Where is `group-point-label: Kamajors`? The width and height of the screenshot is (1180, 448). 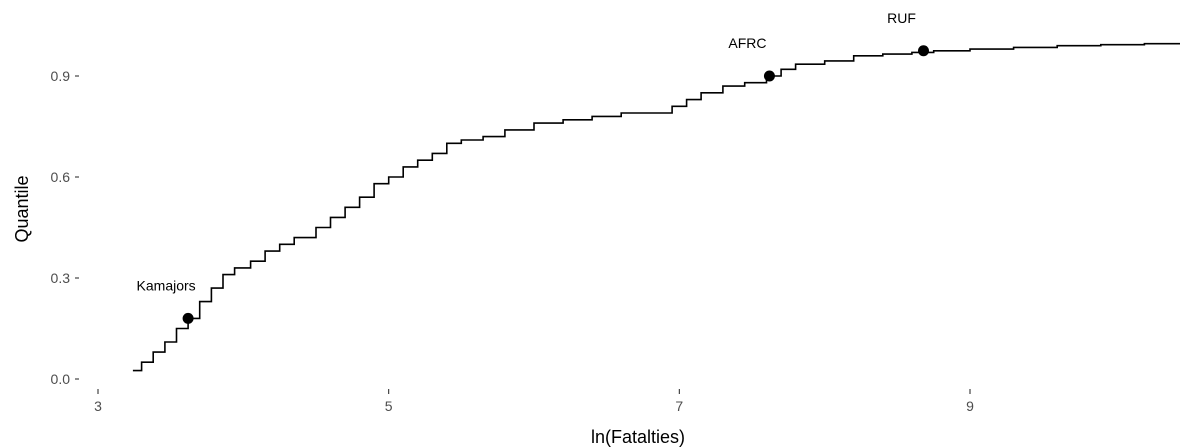 group-point-label: Kamajors is located at coordinates (166, 285).